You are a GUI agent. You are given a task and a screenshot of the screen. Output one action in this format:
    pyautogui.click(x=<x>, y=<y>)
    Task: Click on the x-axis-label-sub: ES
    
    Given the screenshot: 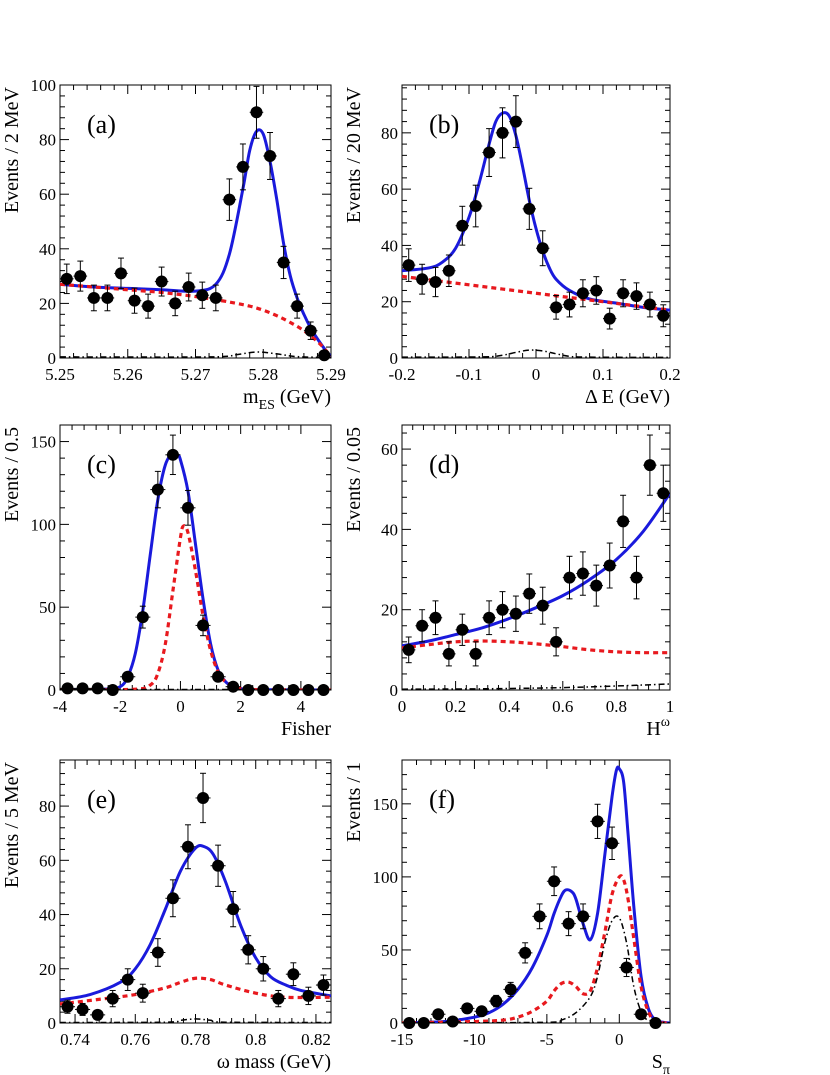 What is the action you would take?
    pyautogui.click(x=267, y=405)
    